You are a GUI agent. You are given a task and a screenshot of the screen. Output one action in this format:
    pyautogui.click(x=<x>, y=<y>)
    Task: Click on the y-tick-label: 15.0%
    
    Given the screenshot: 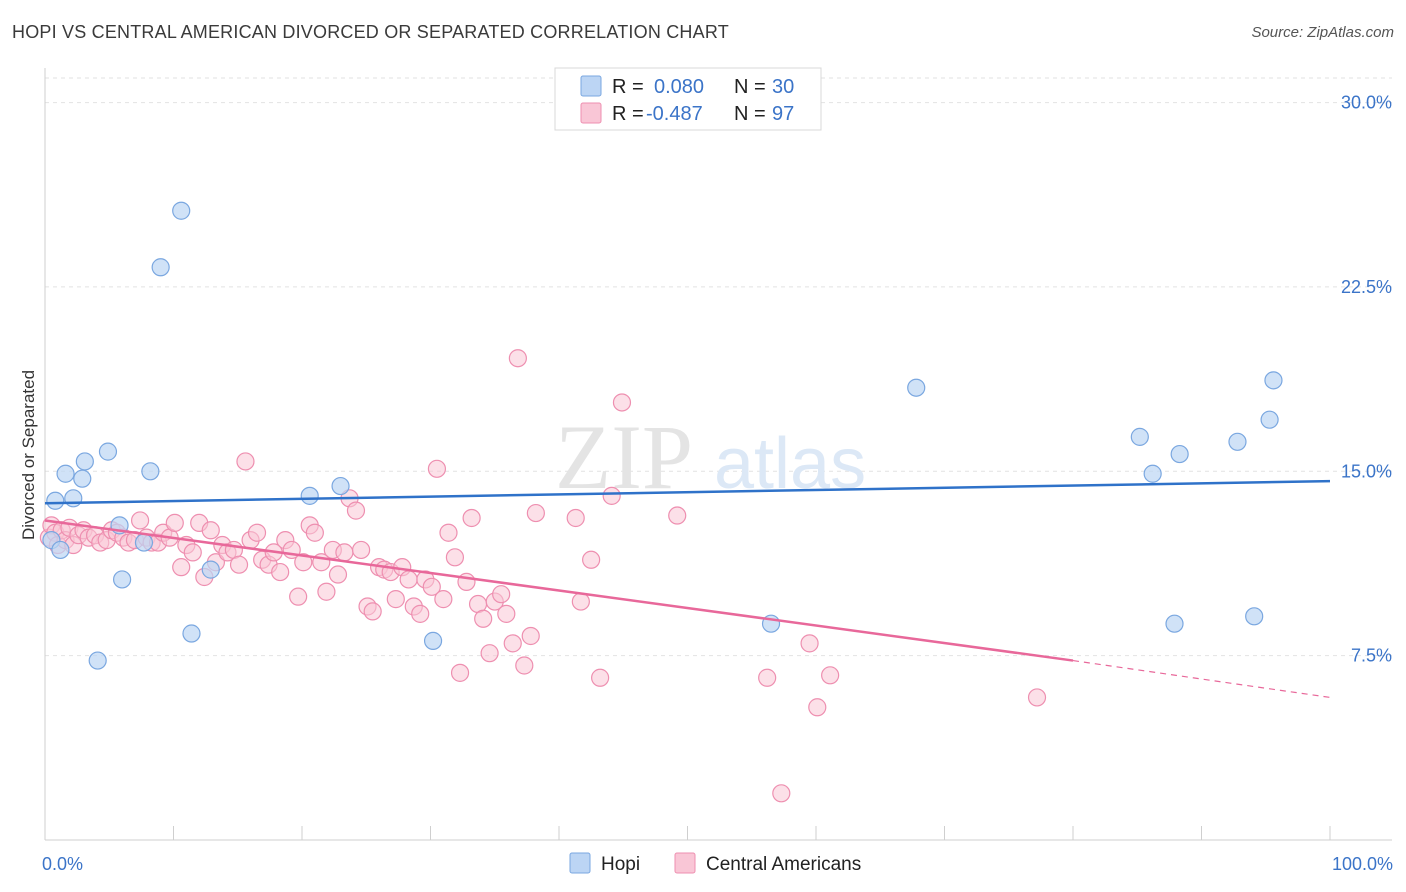 What is the action you would take?
    pyautogui.click(x=1366, y=471)
    